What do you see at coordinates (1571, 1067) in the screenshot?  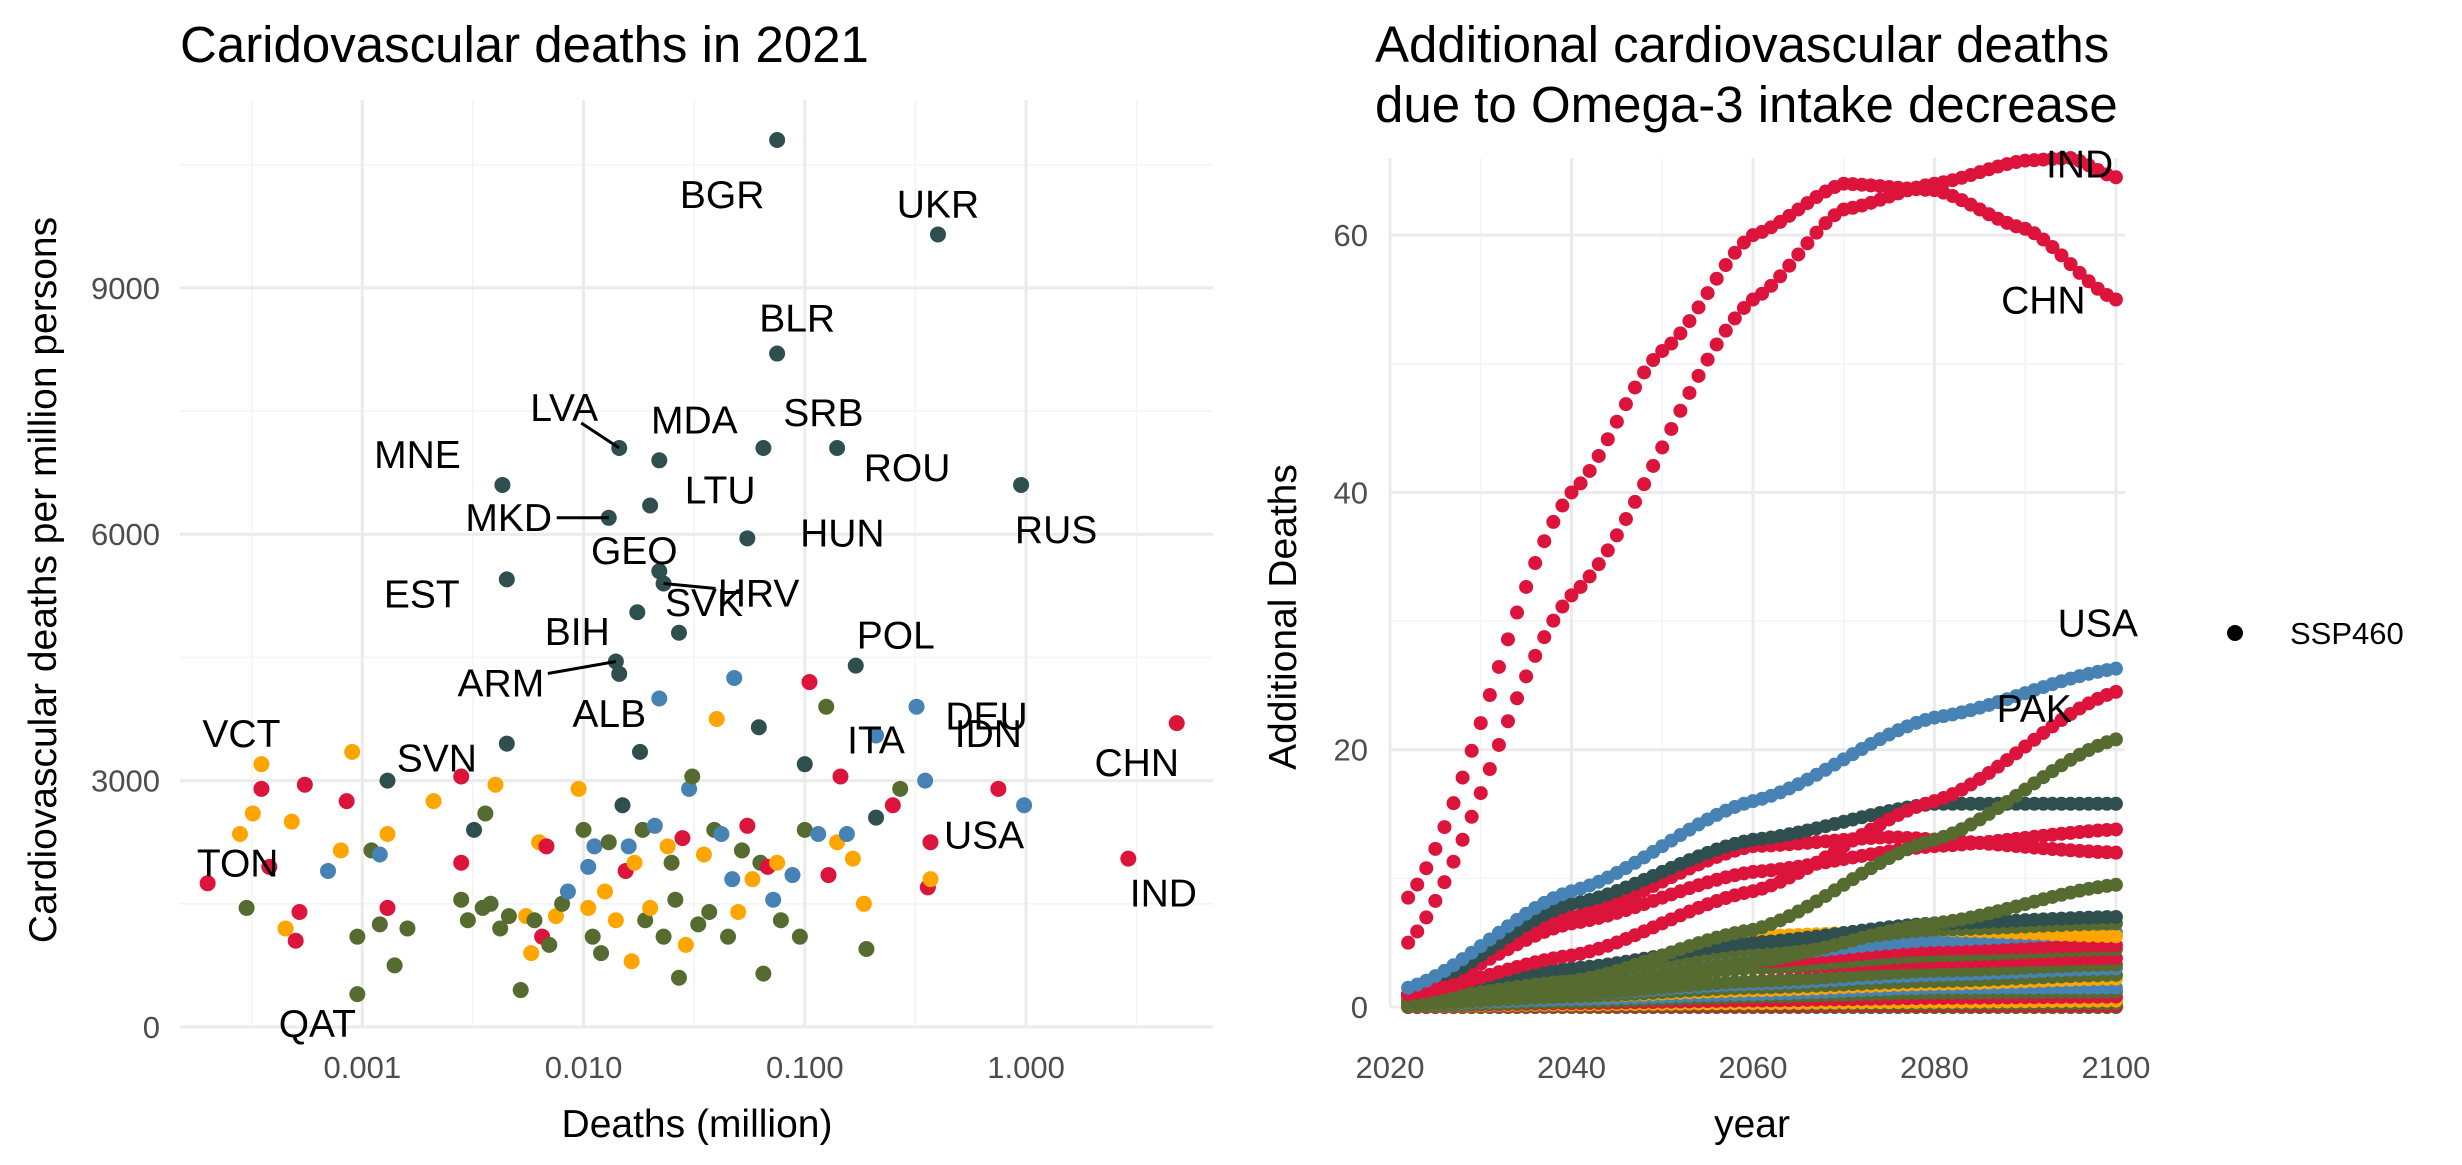 I see `right-x-tick-label: 2040` at bounding box center [1571, 1067].